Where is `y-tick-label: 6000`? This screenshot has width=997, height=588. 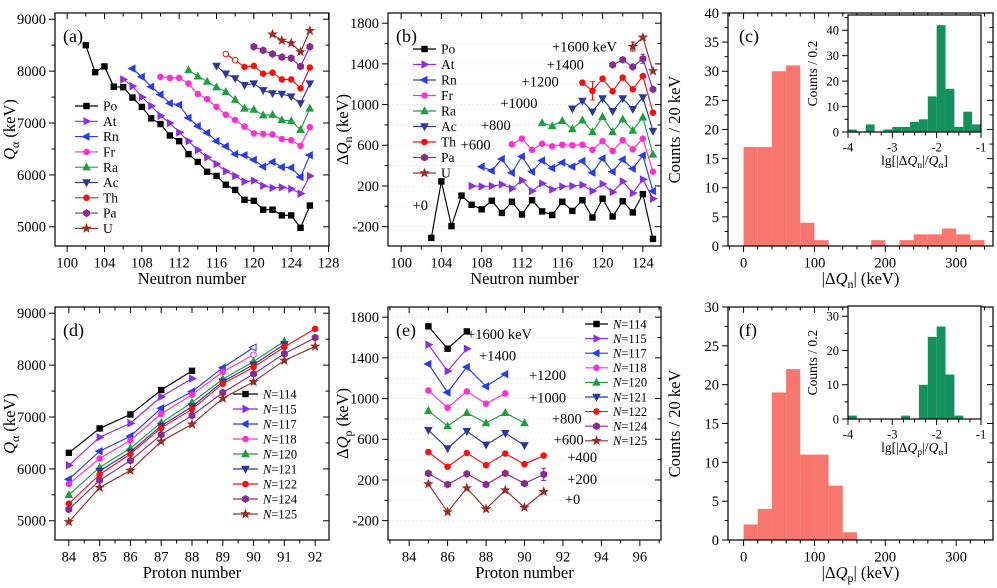 y-tick-label: 6000 is located at coordinates (31, 176).